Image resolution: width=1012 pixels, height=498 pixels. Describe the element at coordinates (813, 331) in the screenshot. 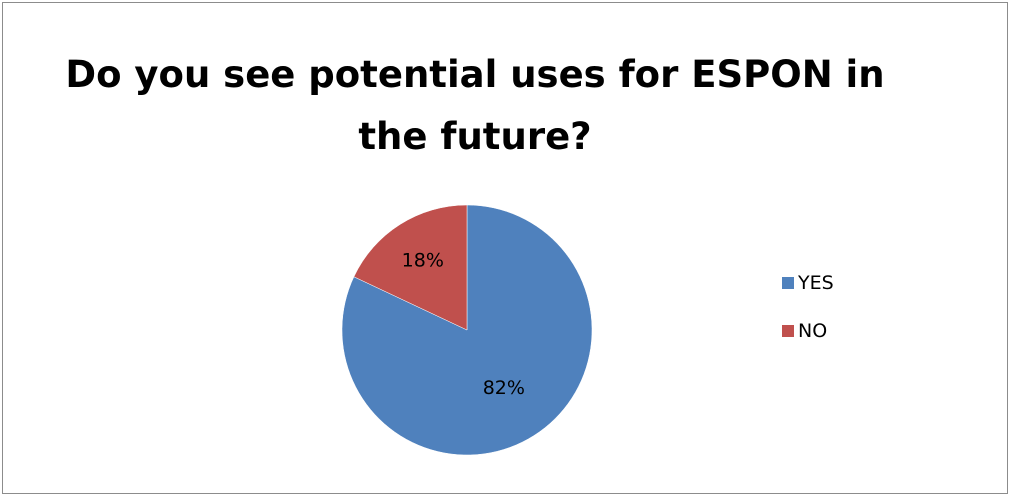

I see `legend-label-no: NO` at that location.